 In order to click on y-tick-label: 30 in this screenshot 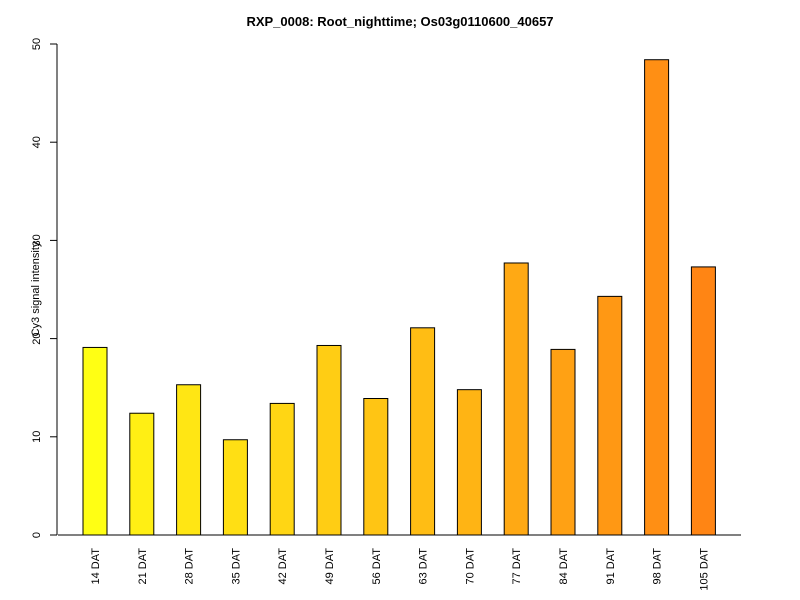, I will do `click(37, 240)`.